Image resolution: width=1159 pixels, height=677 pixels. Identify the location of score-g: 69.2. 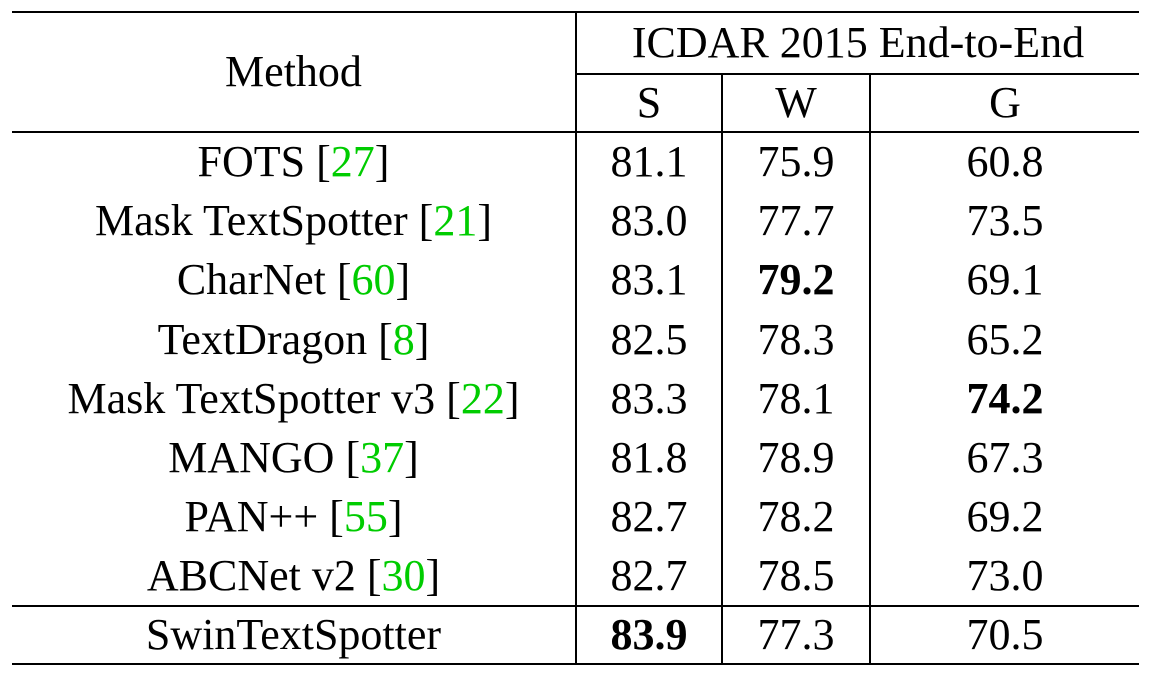
(1004, 517).